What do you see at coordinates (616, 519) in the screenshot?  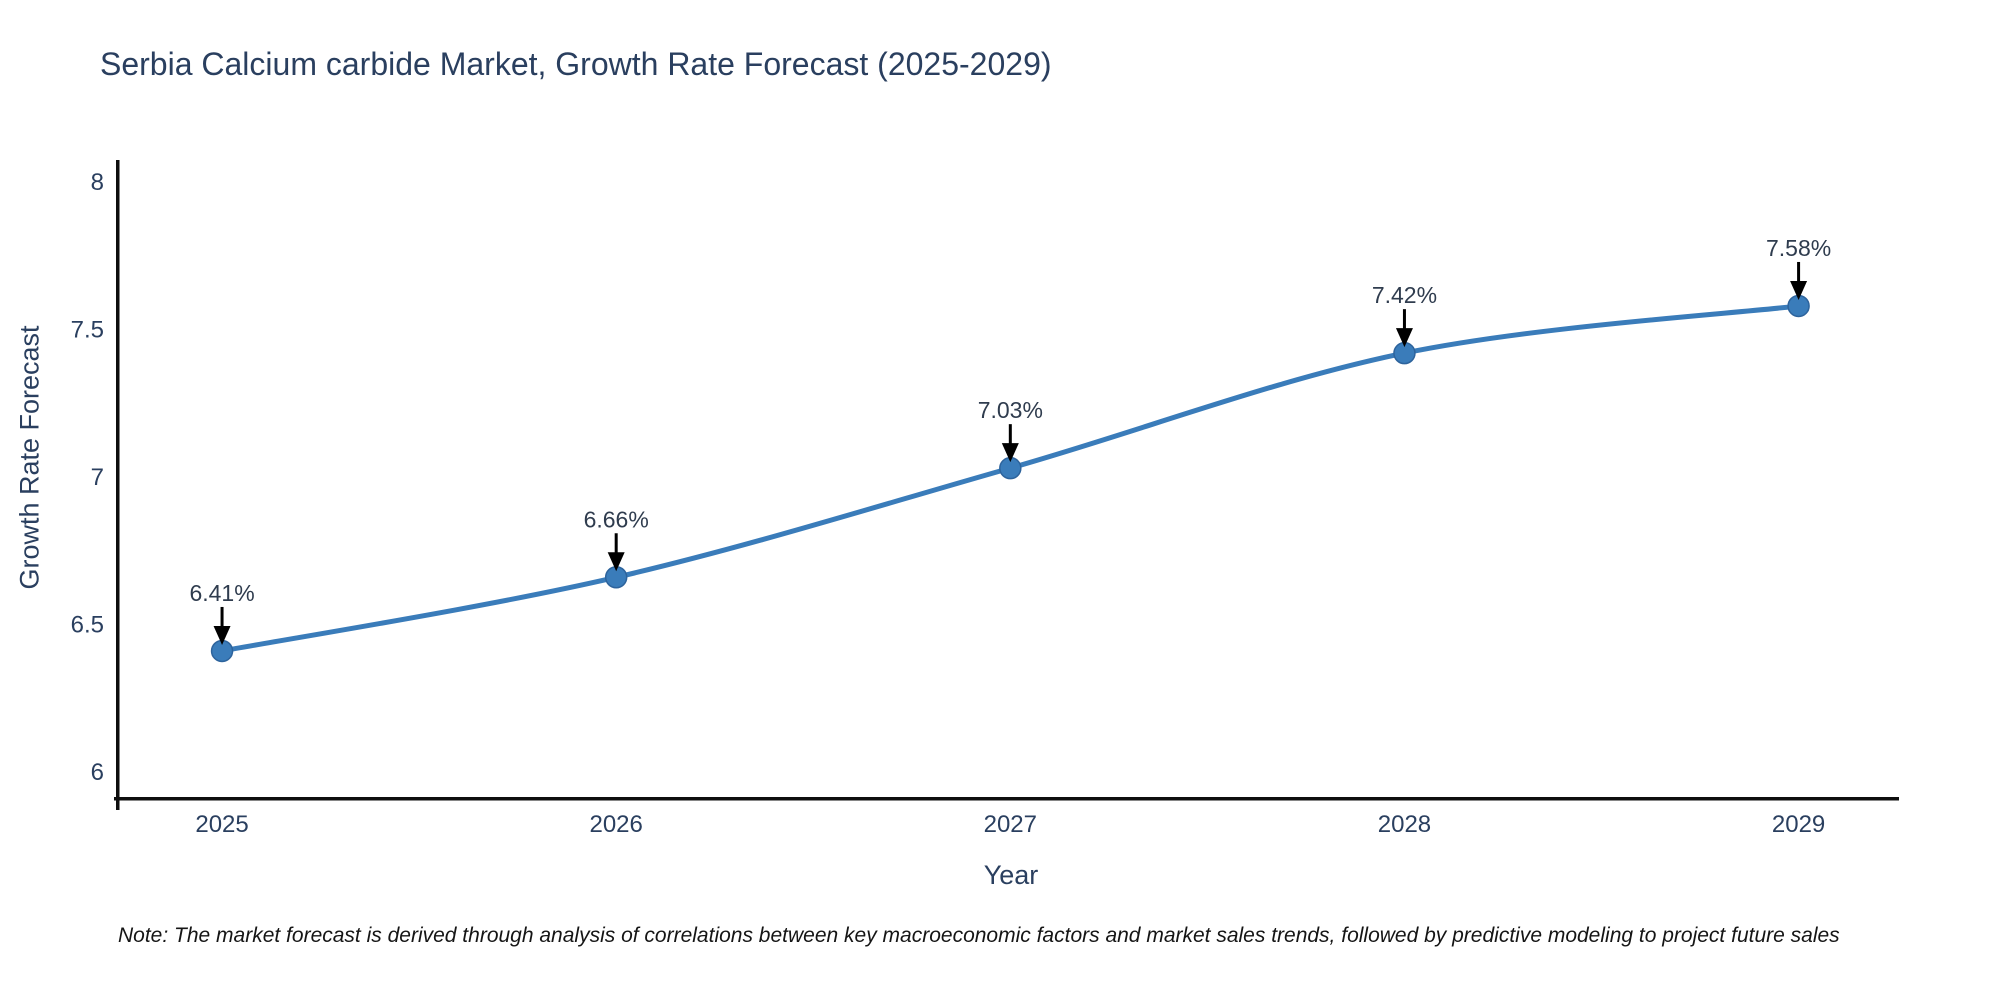 I see `point-annotation-label: 6.66%` at bounding box center [616, 519].